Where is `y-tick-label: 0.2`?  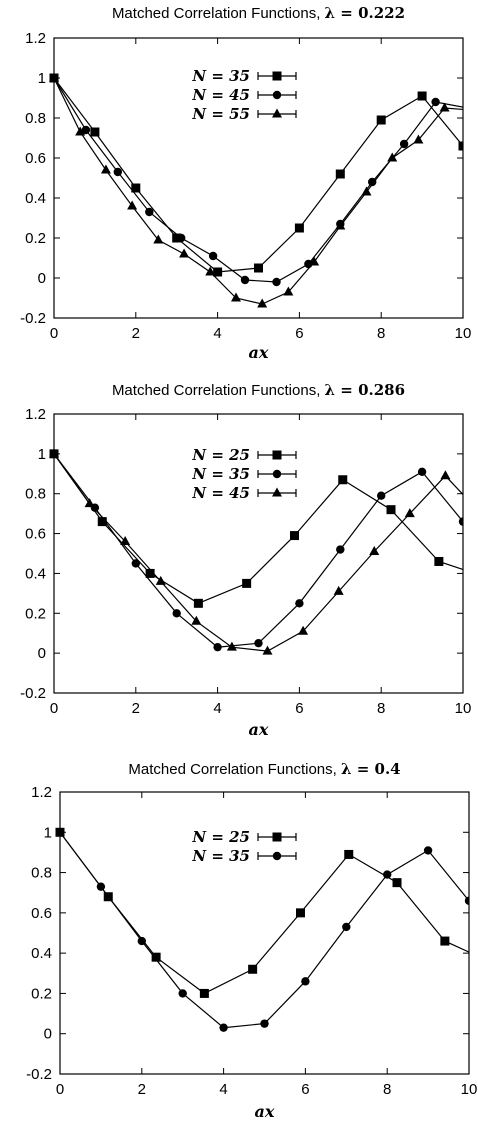
y-tick-label: 0.2 is located at coordinates (35, 613).